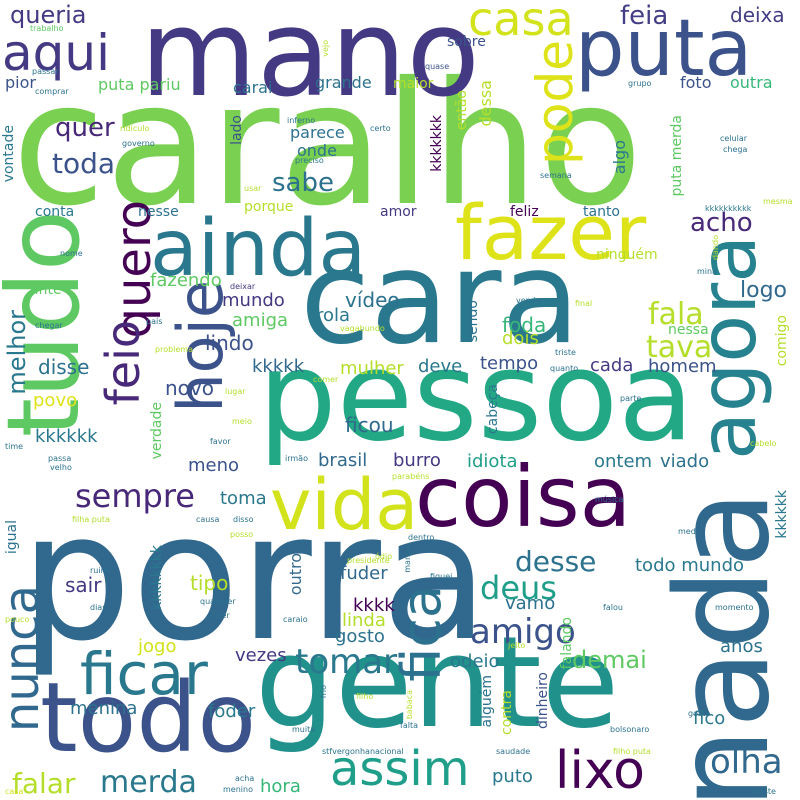  I want to click on word: ridículo, so click(135, 128).